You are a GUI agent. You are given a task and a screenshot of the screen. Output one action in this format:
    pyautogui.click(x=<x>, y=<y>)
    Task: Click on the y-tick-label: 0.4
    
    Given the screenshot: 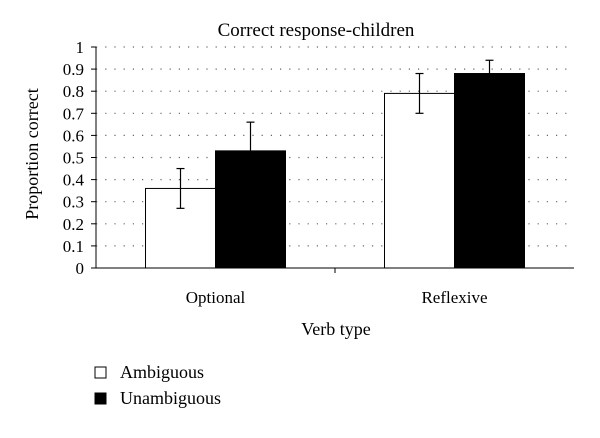 What is the action you would take?
    pyautogui.click(x=74, y=180)
    